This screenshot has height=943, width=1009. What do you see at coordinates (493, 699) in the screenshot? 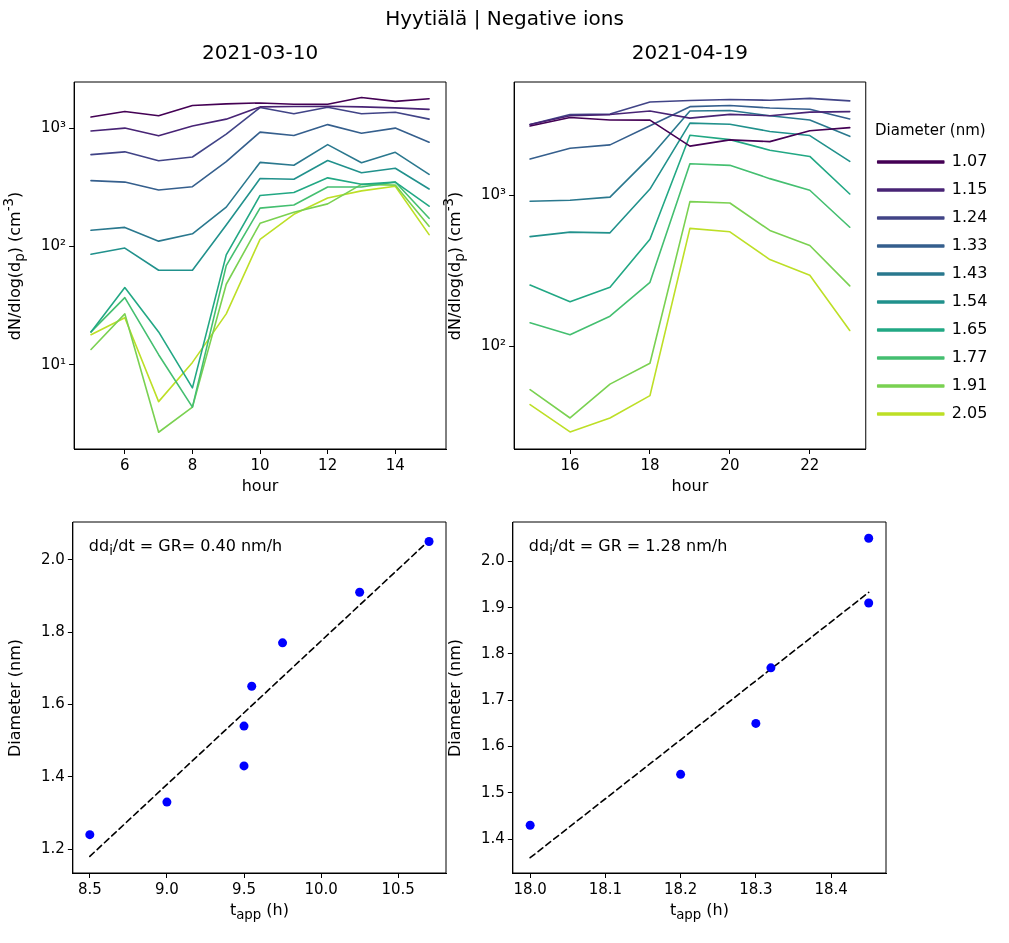
I see `y-tick-label: 1.7` at bounding box center [493, 699].